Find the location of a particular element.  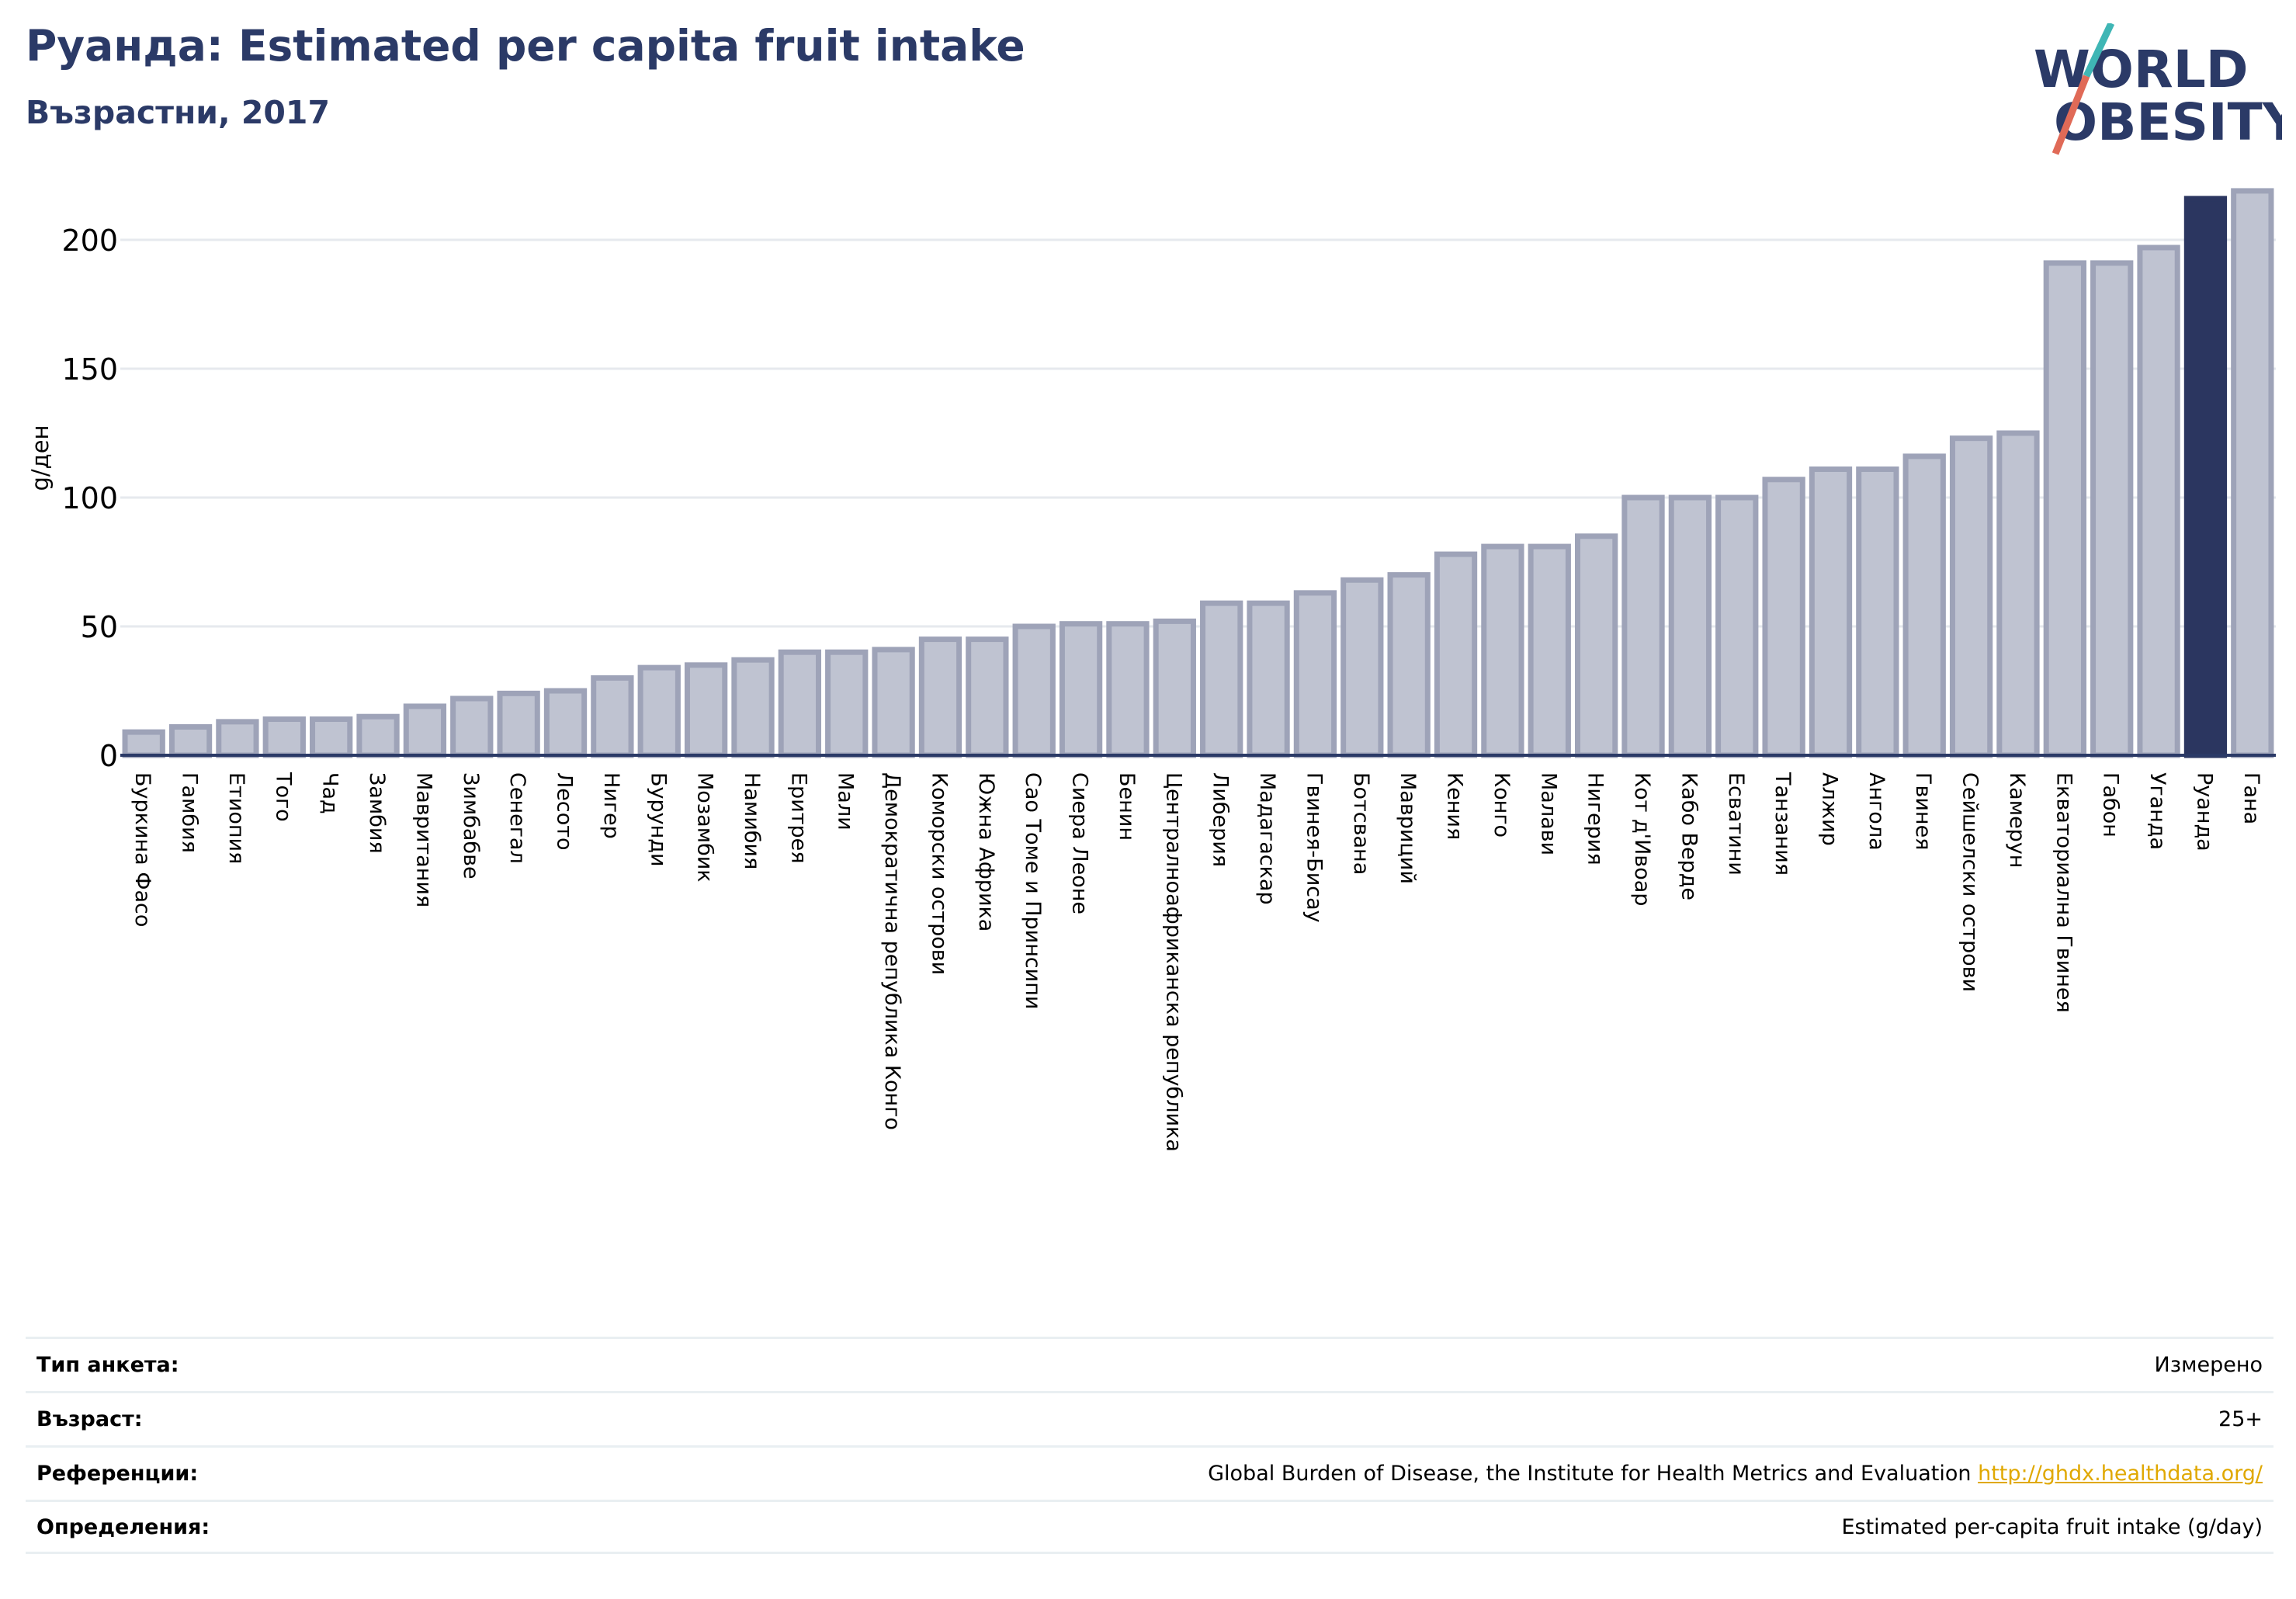

x-tick-label: Мавритания is located at coordinates (423, 839).